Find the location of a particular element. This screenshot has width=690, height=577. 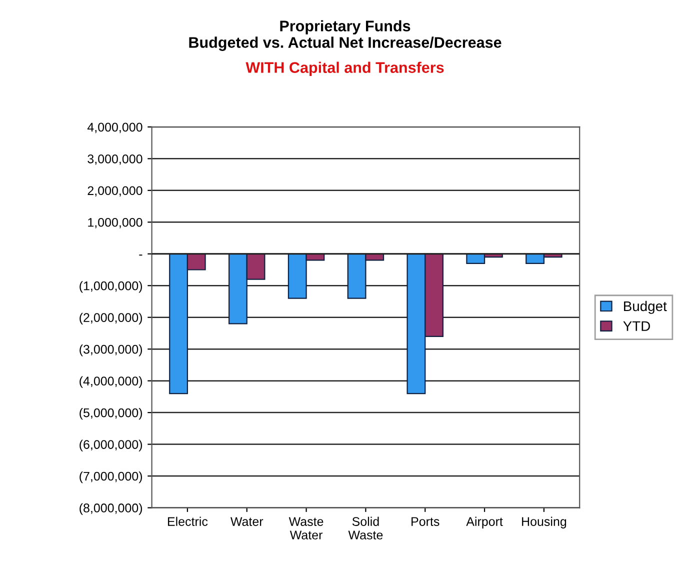

y-tick-label: - is located at coordinates (140, 255).